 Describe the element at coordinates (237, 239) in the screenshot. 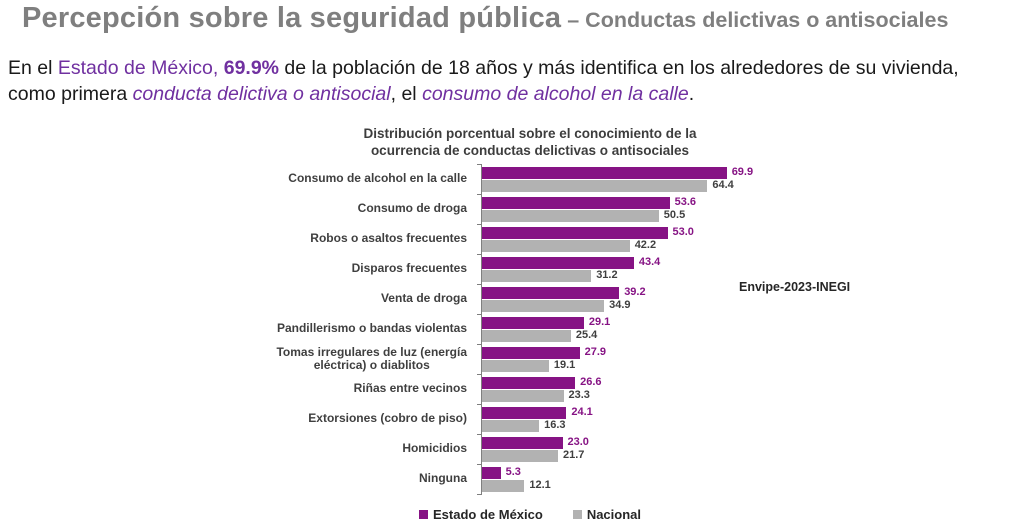

I see `category-cell: Robos o asaltos frecuentes` at that location.